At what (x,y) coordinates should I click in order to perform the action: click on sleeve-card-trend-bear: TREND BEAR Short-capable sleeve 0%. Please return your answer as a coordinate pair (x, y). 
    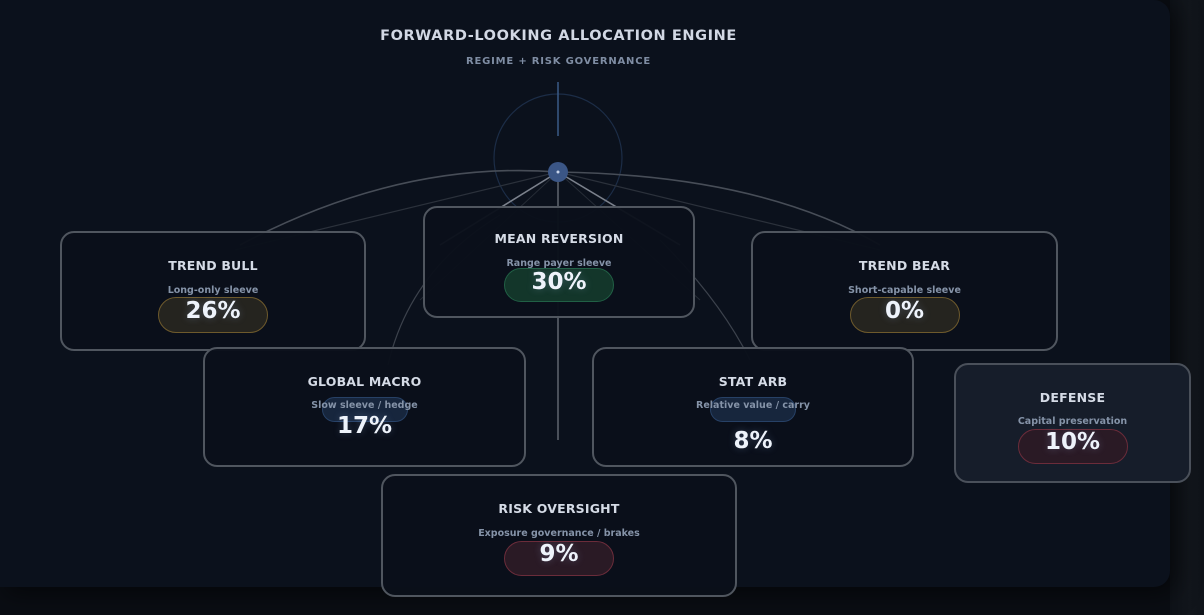
    Looking at the image, I should click on (904, 291).